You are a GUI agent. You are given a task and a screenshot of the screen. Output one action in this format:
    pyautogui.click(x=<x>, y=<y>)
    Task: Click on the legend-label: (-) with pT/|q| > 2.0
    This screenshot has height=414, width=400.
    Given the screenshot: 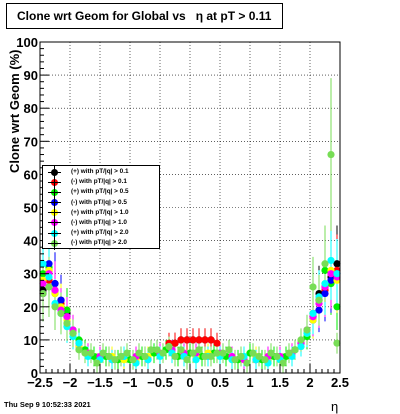 What is the action you would take?
    pyautogui.click(x=99, y=243)
    